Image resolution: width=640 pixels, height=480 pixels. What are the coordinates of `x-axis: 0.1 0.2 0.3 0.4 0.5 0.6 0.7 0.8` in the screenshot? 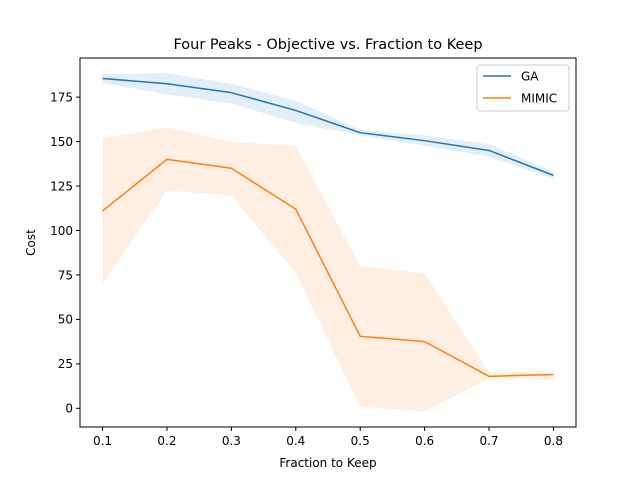 It's located at (328, 437).